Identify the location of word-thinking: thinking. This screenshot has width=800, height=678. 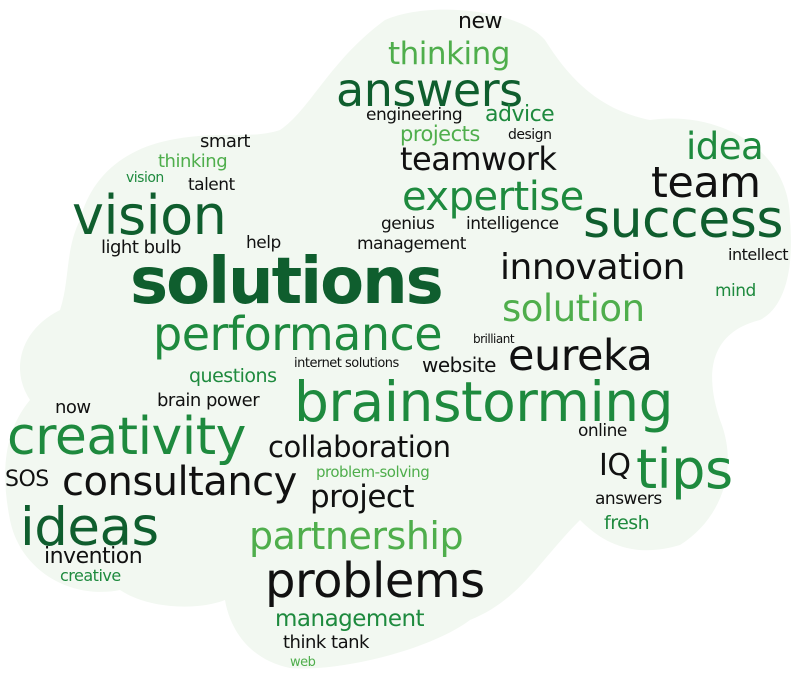
(449, 54).